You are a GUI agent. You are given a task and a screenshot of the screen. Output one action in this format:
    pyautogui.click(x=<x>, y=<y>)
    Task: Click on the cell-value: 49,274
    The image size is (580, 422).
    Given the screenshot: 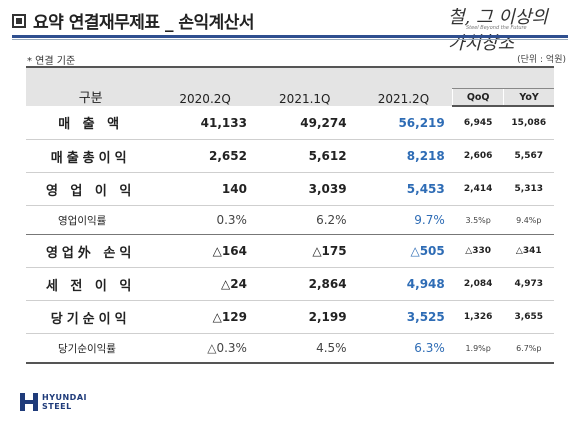 What is the action you would take?
    pyautogui.click(x=304, y=123)
    